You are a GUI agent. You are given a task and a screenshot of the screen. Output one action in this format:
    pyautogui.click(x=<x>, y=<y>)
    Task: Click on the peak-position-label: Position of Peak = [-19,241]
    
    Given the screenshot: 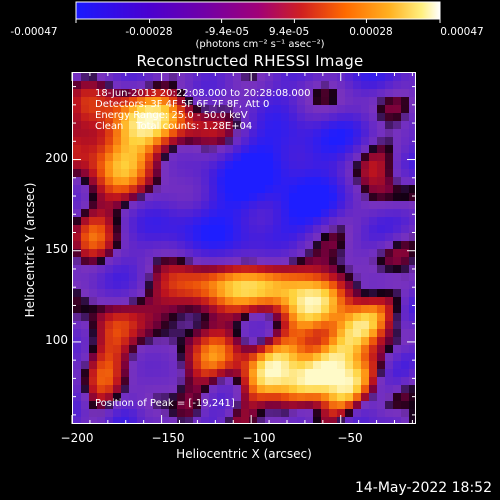 What is the action you would take?
    pyautogui.click(x=165, y=403)
    